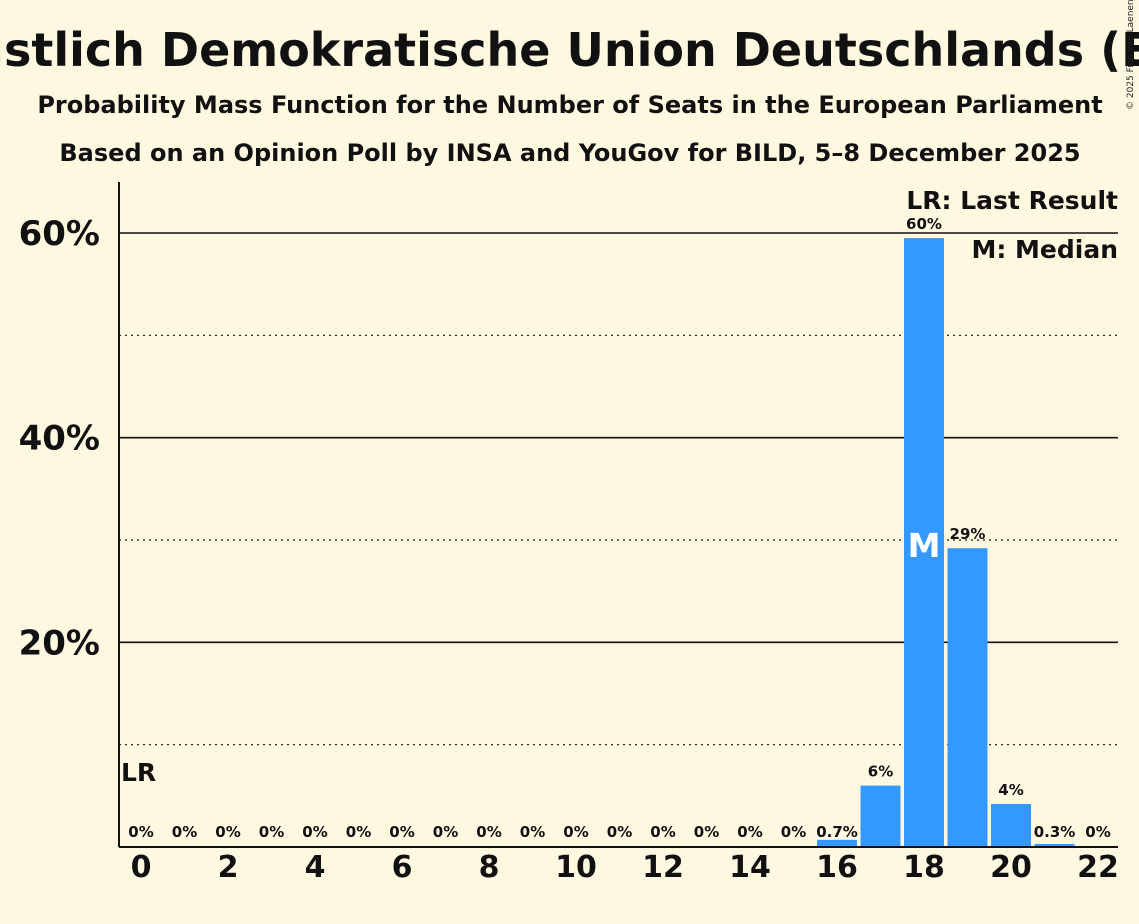 The height and width of the screenshot is (924, 1139). Describe the element at coordinates (315, 867) in the screenshot. I see `x-tick-label: 4` at that location.